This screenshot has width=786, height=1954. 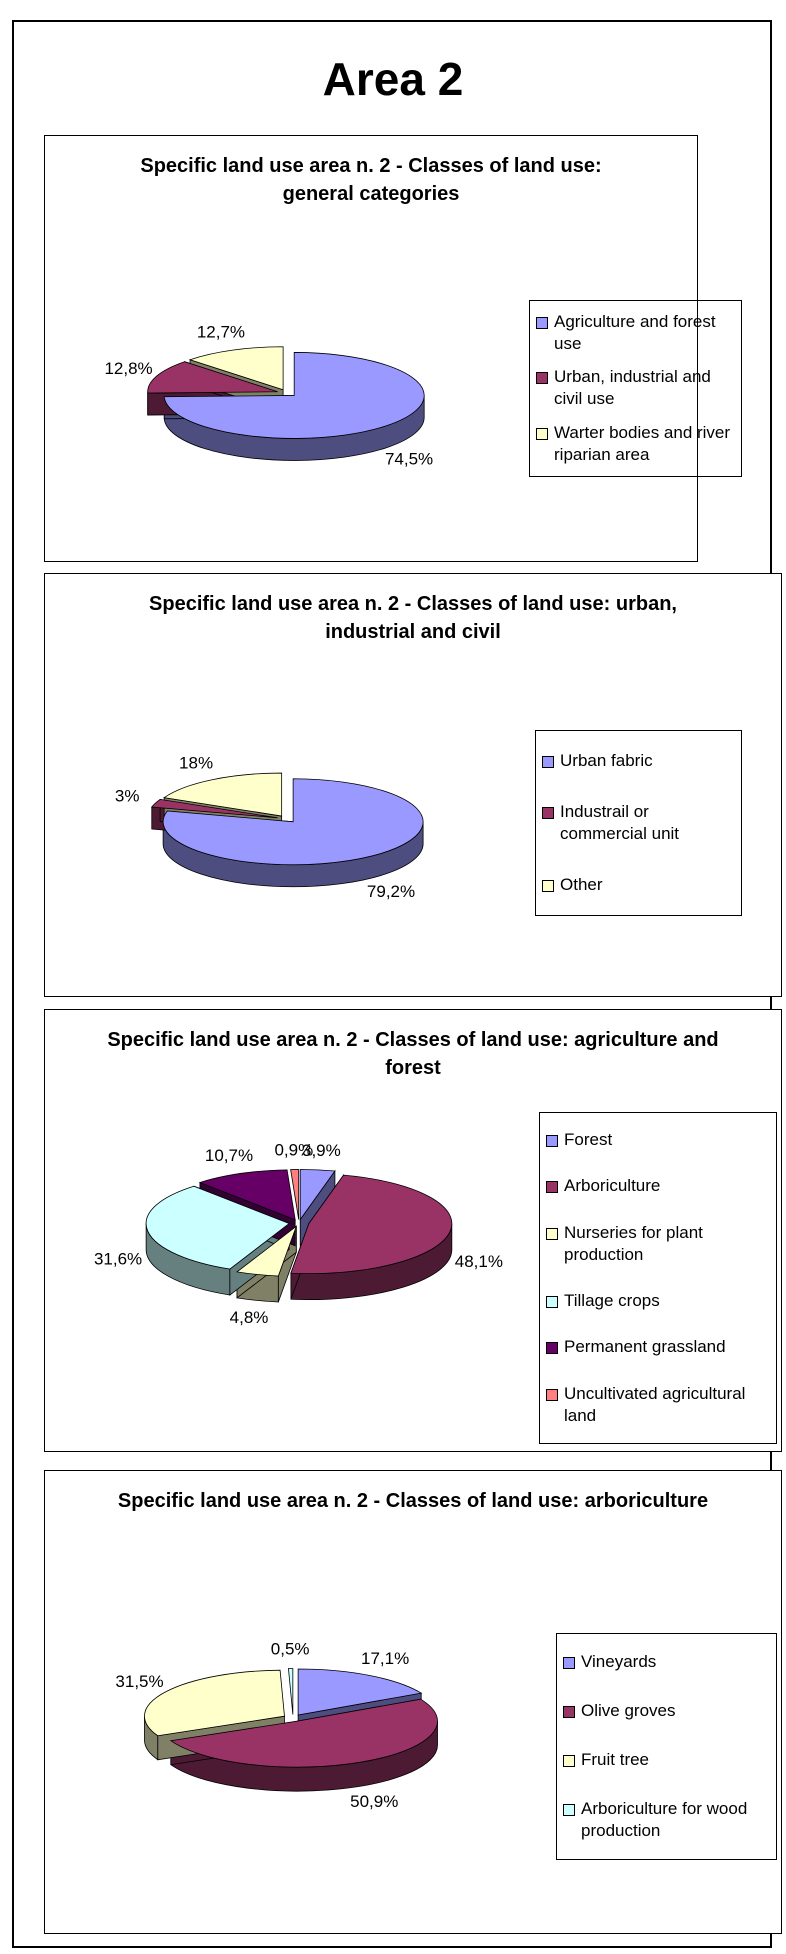 What do you see at coordinates (127, 795) in the screenshot?
I see `data-label: 3%` at bounding box center [127, 795].